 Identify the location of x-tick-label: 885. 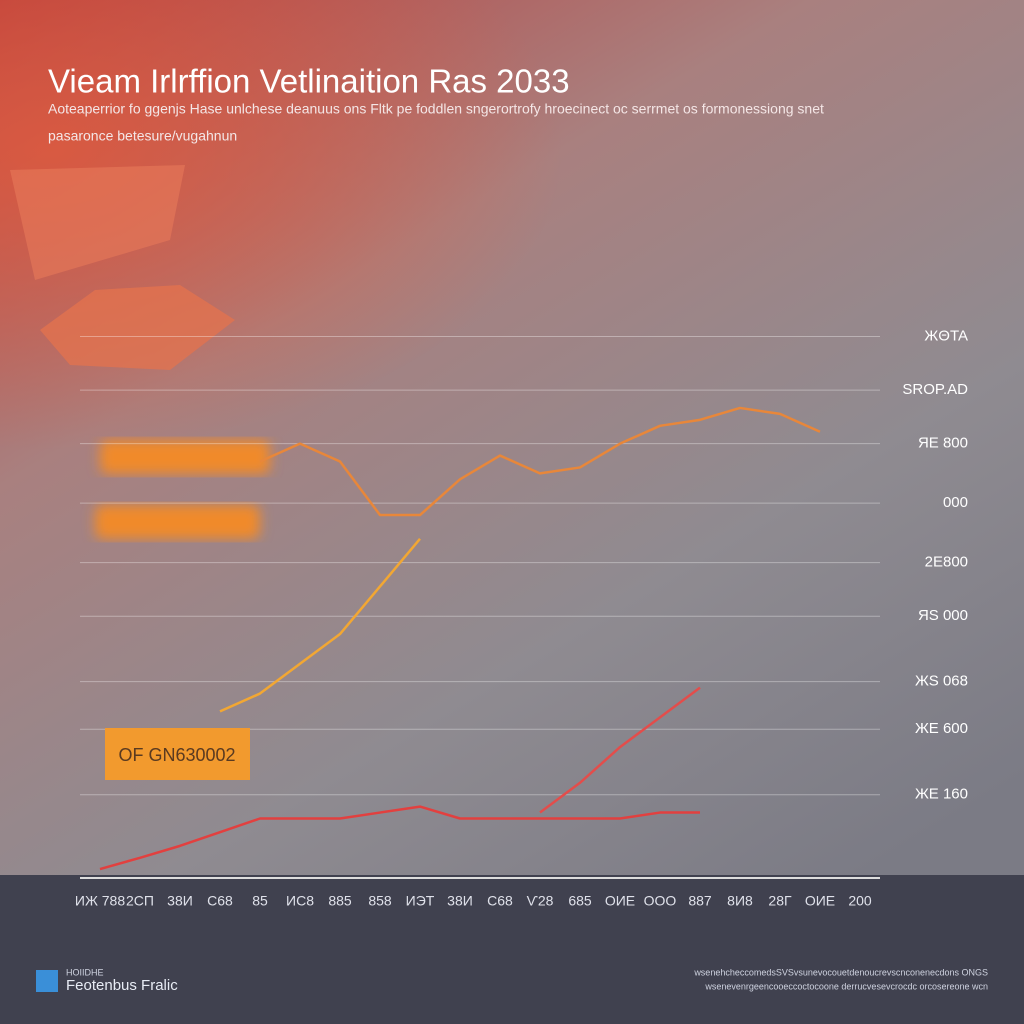
(340, 901).